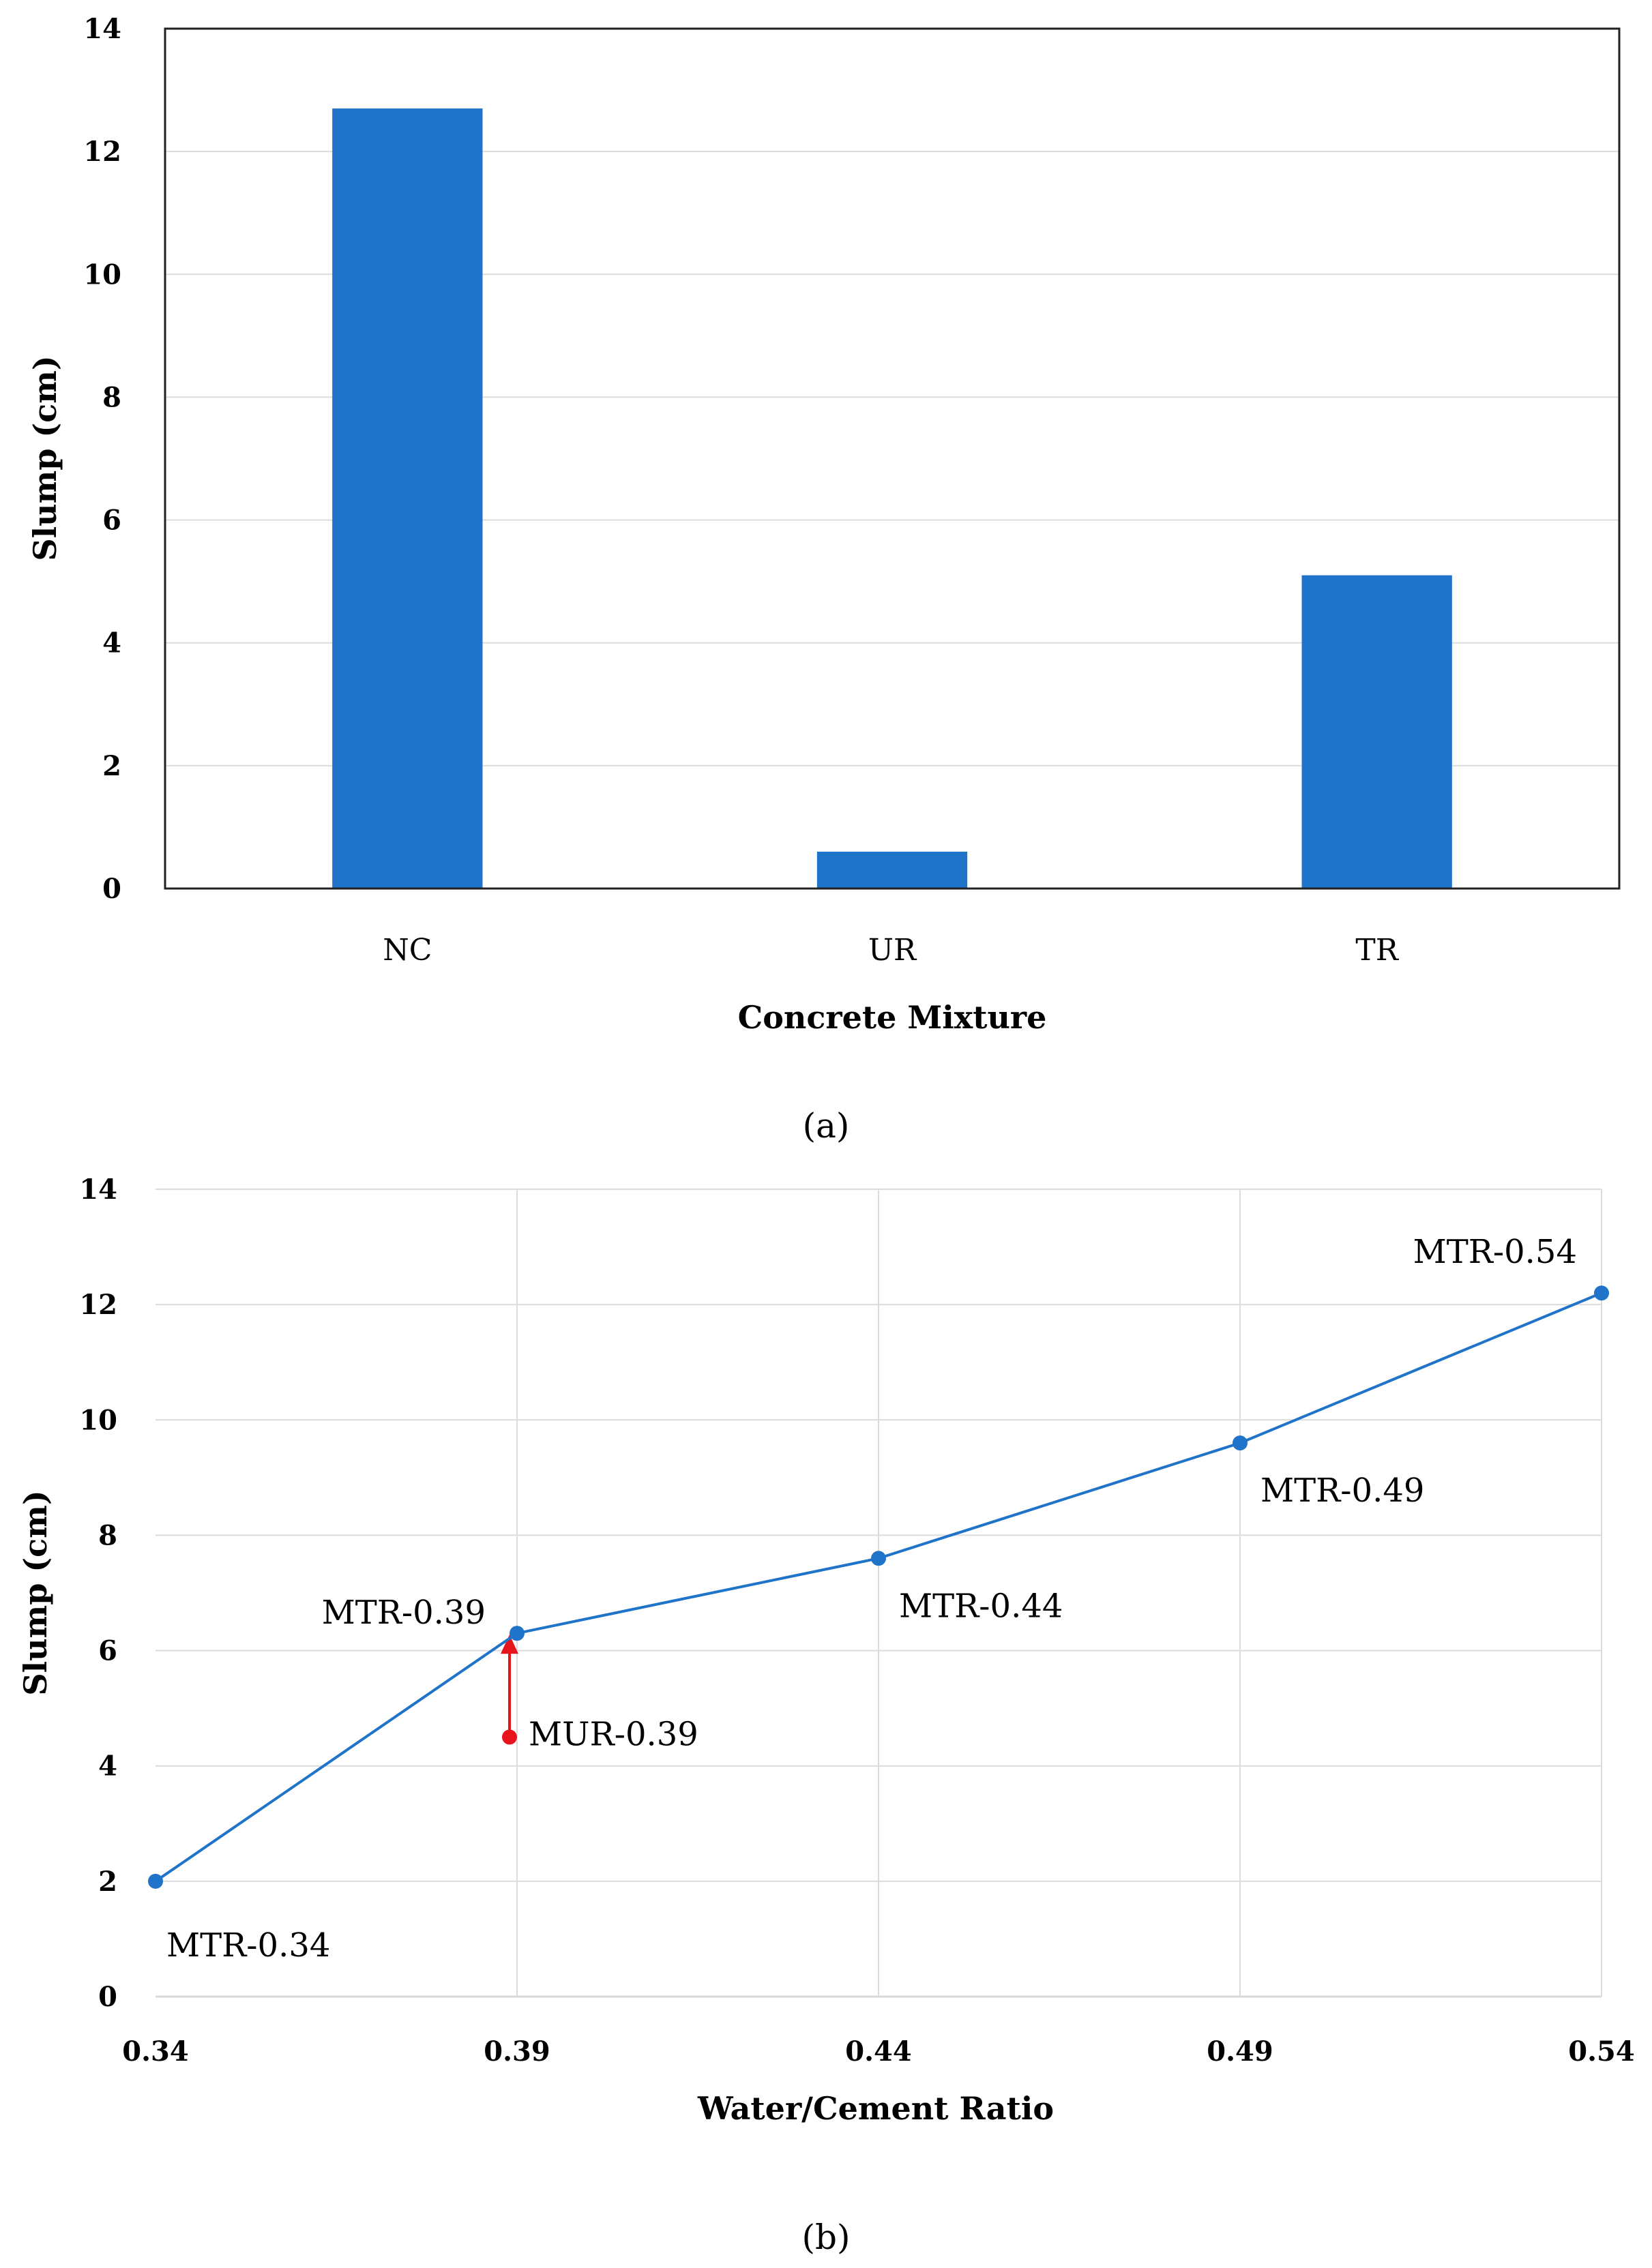 The image size is (1652, 2268). Describe the element at coordinates (35, 1592) in the screenshot. I see `line-chart-y-axis-title: Slump (cm)` at that location.